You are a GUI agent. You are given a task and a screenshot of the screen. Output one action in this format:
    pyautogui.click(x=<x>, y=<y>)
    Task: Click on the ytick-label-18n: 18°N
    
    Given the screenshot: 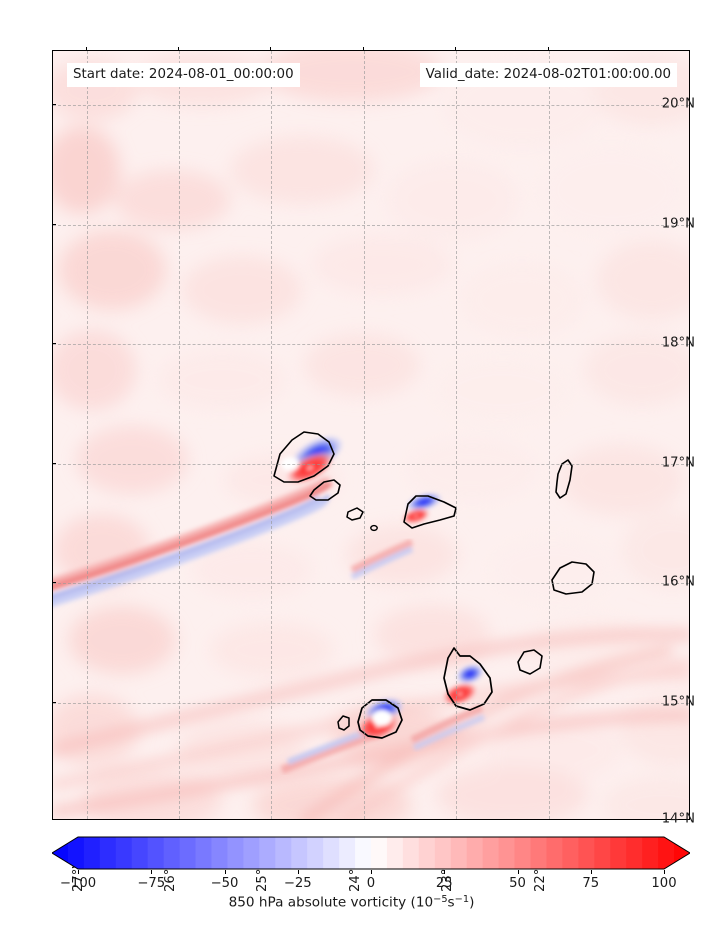 What is the action you would take?
    pyautogui.click(x=678, y=343)
    